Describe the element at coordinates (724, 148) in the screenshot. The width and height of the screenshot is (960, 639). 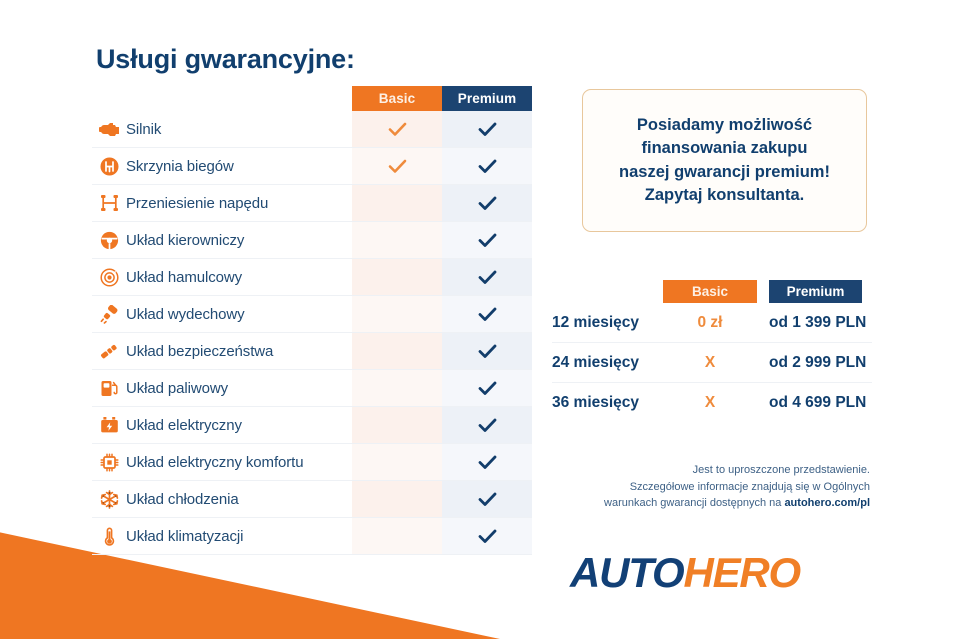
I see `callout-line-2: finansowania zakupu` at that location.